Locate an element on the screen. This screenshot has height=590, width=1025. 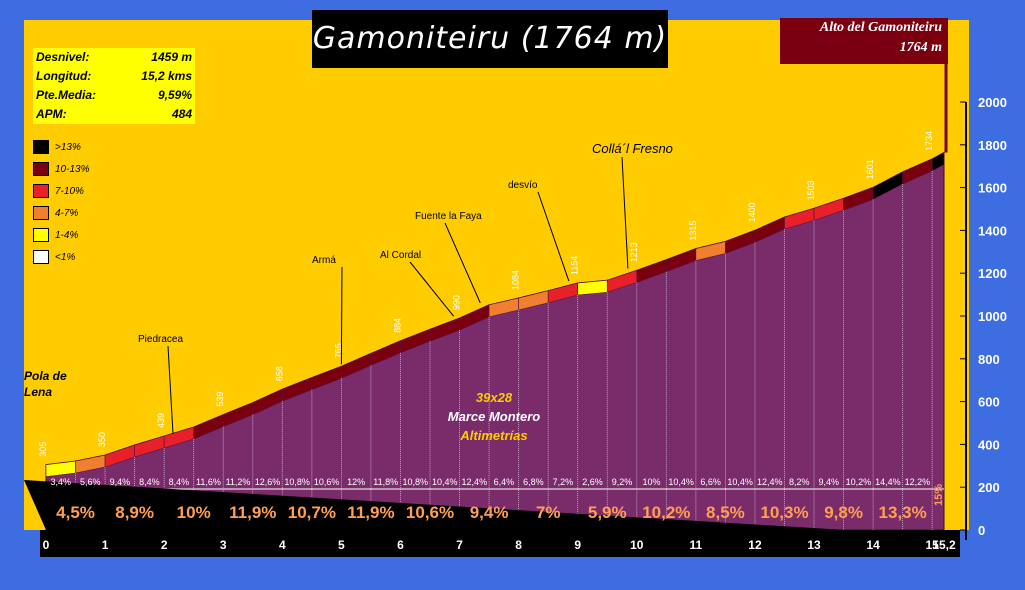
credit-box: 39x28 Marce Montero Altimetrías is located at coordinates (494, 416).